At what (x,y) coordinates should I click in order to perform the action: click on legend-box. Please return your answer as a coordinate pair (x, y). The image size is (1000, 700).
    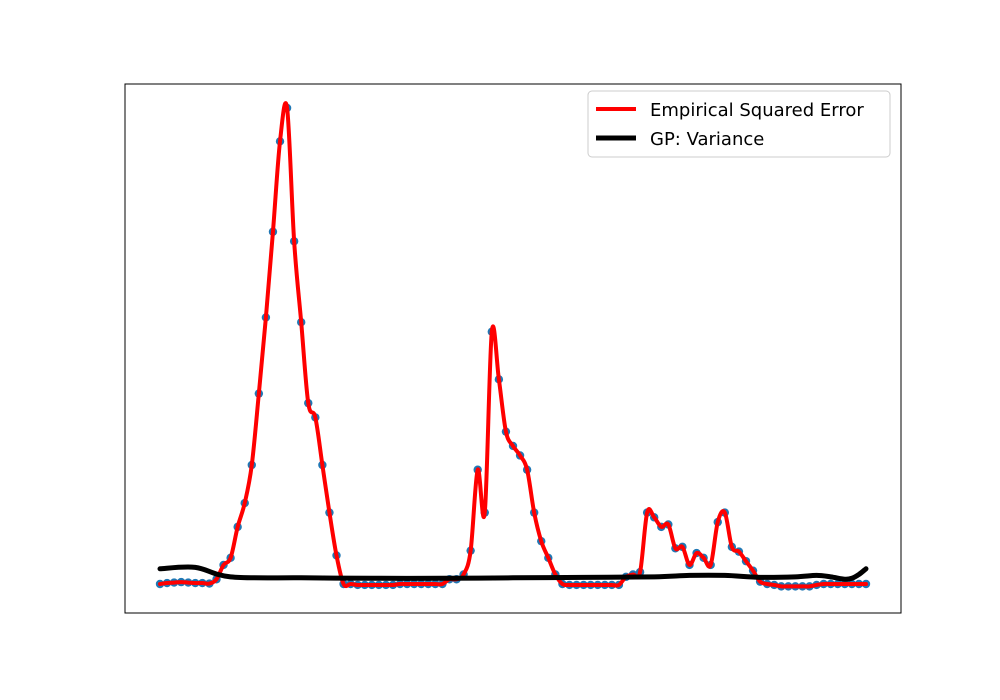
    Looking at the image, I should click on (739, 124).